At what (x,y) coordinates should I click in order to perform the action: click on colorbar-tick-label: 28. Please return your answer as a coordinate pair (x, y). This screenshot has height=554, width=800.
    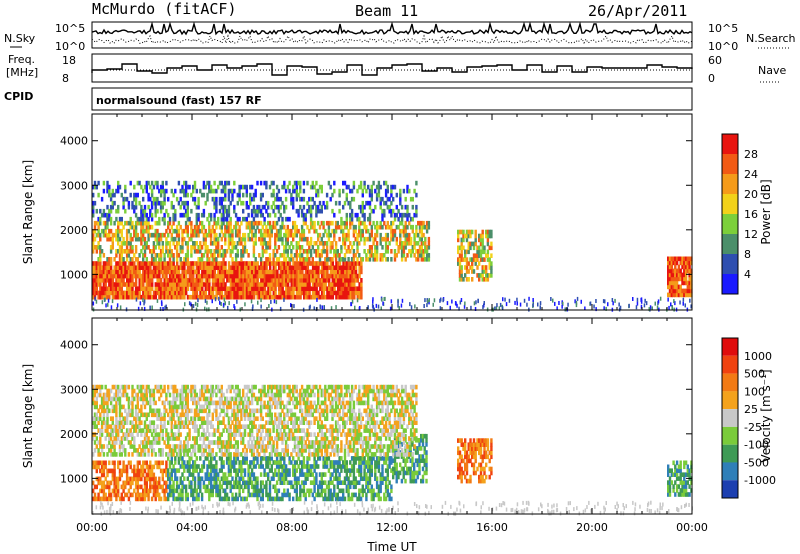
    Looking at the image, I should click on (751, 154).